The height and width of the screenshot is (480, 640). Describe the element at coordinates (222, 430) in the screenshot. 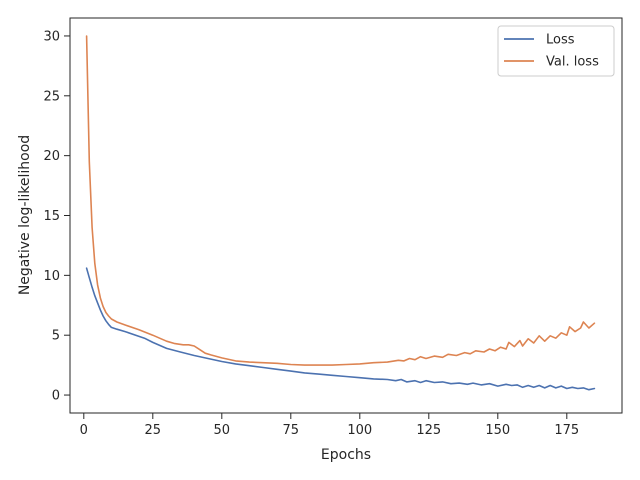

I see `x-tick-label: 50` at that location.